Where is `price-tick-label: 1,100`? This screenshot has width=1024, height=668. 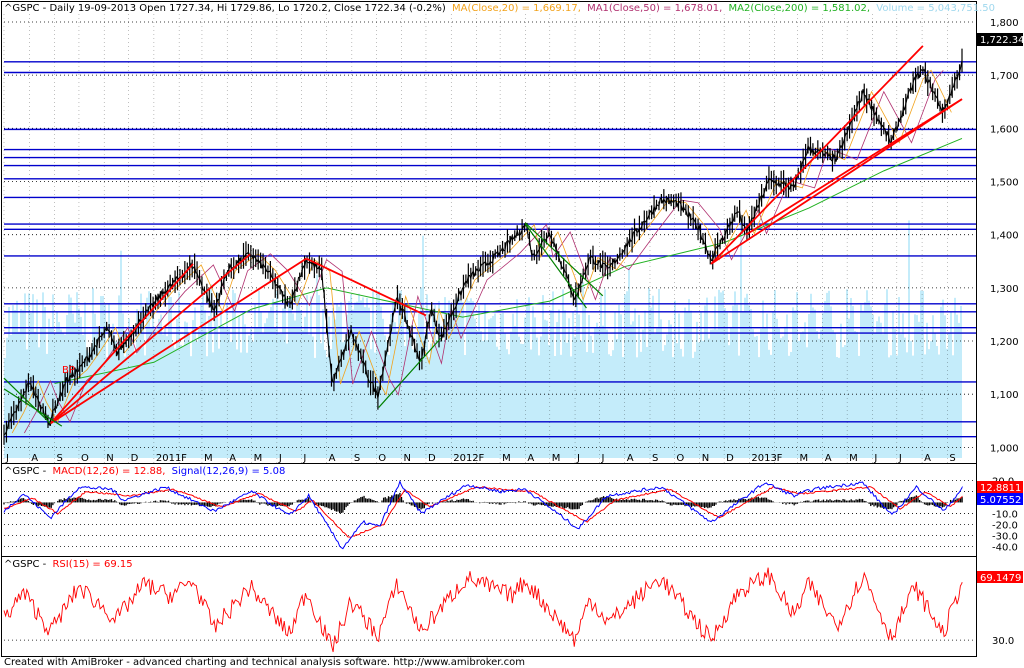 price-tick-label: 1,100 is located at coordinates (1004, 395).